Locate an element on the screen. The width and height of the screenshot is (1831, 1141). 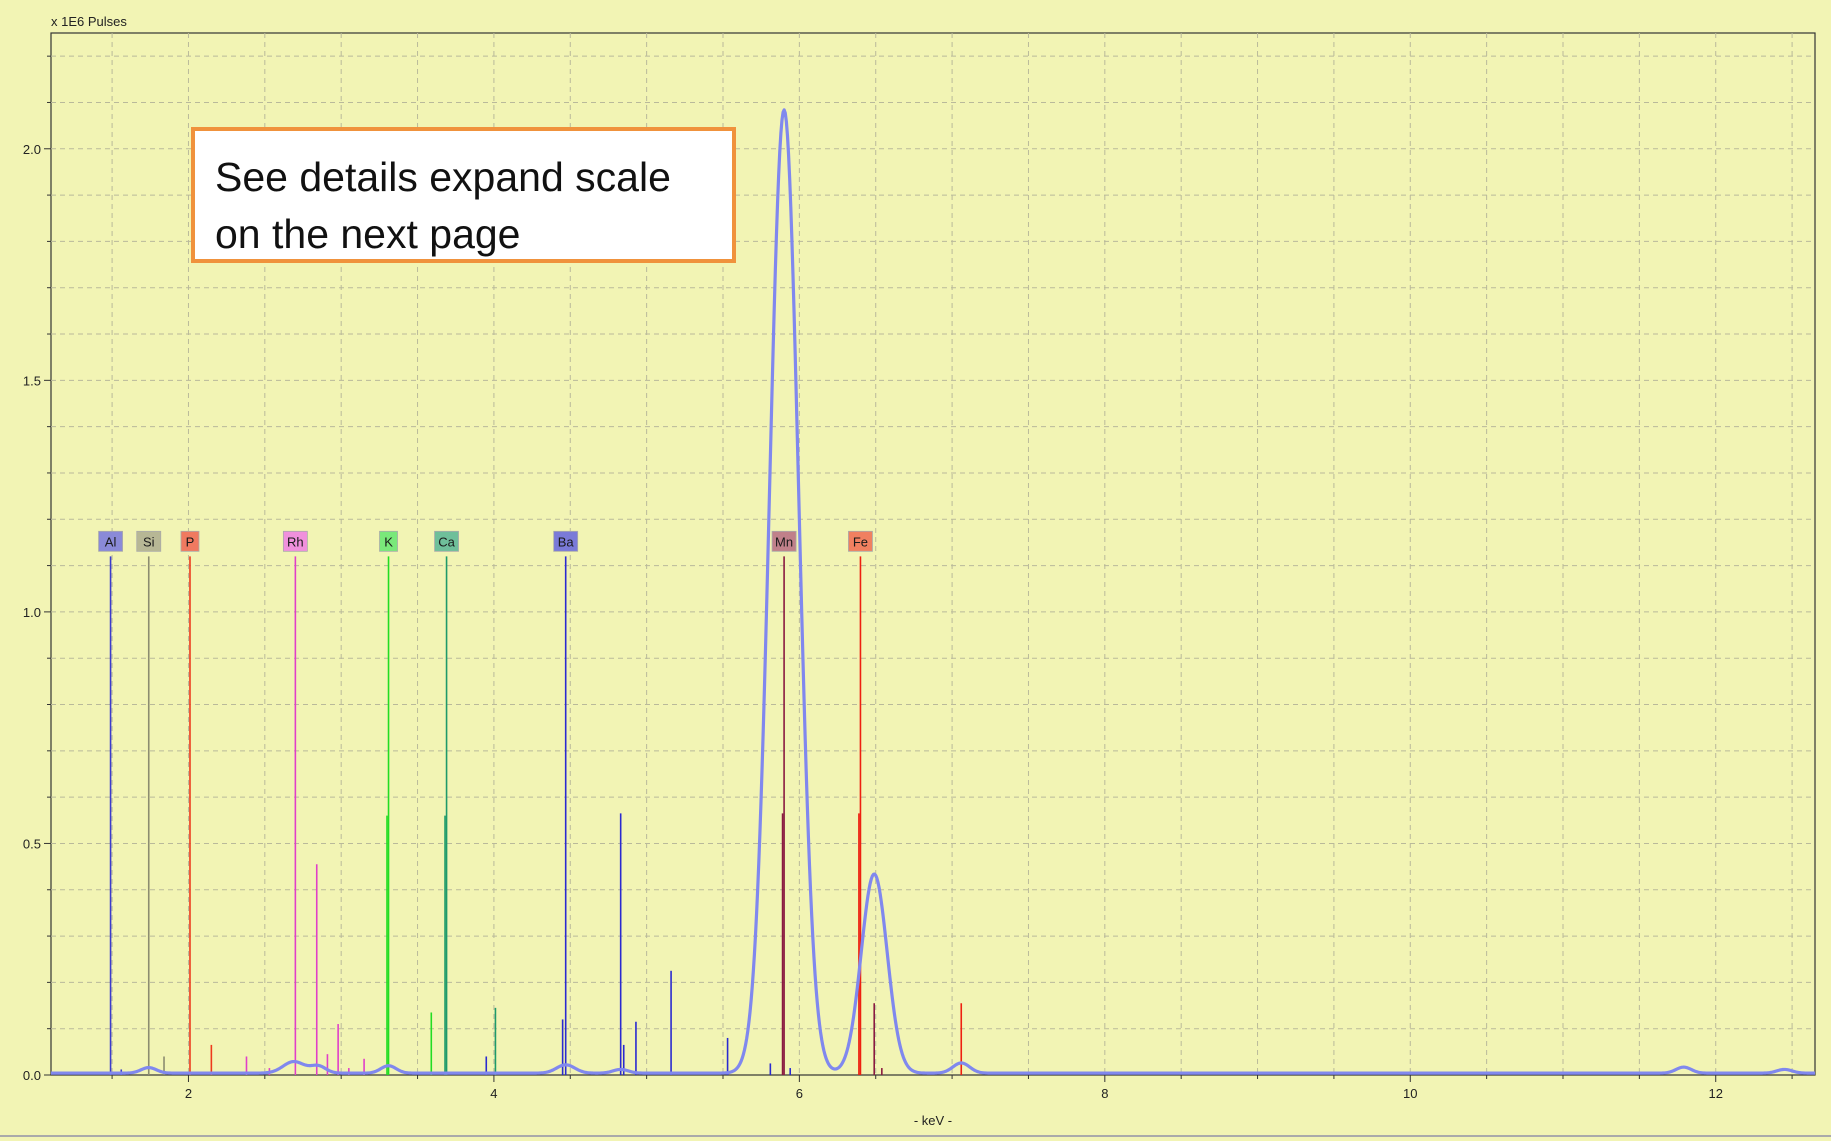
element-label-si: Si is located at coordinates (149, 541).